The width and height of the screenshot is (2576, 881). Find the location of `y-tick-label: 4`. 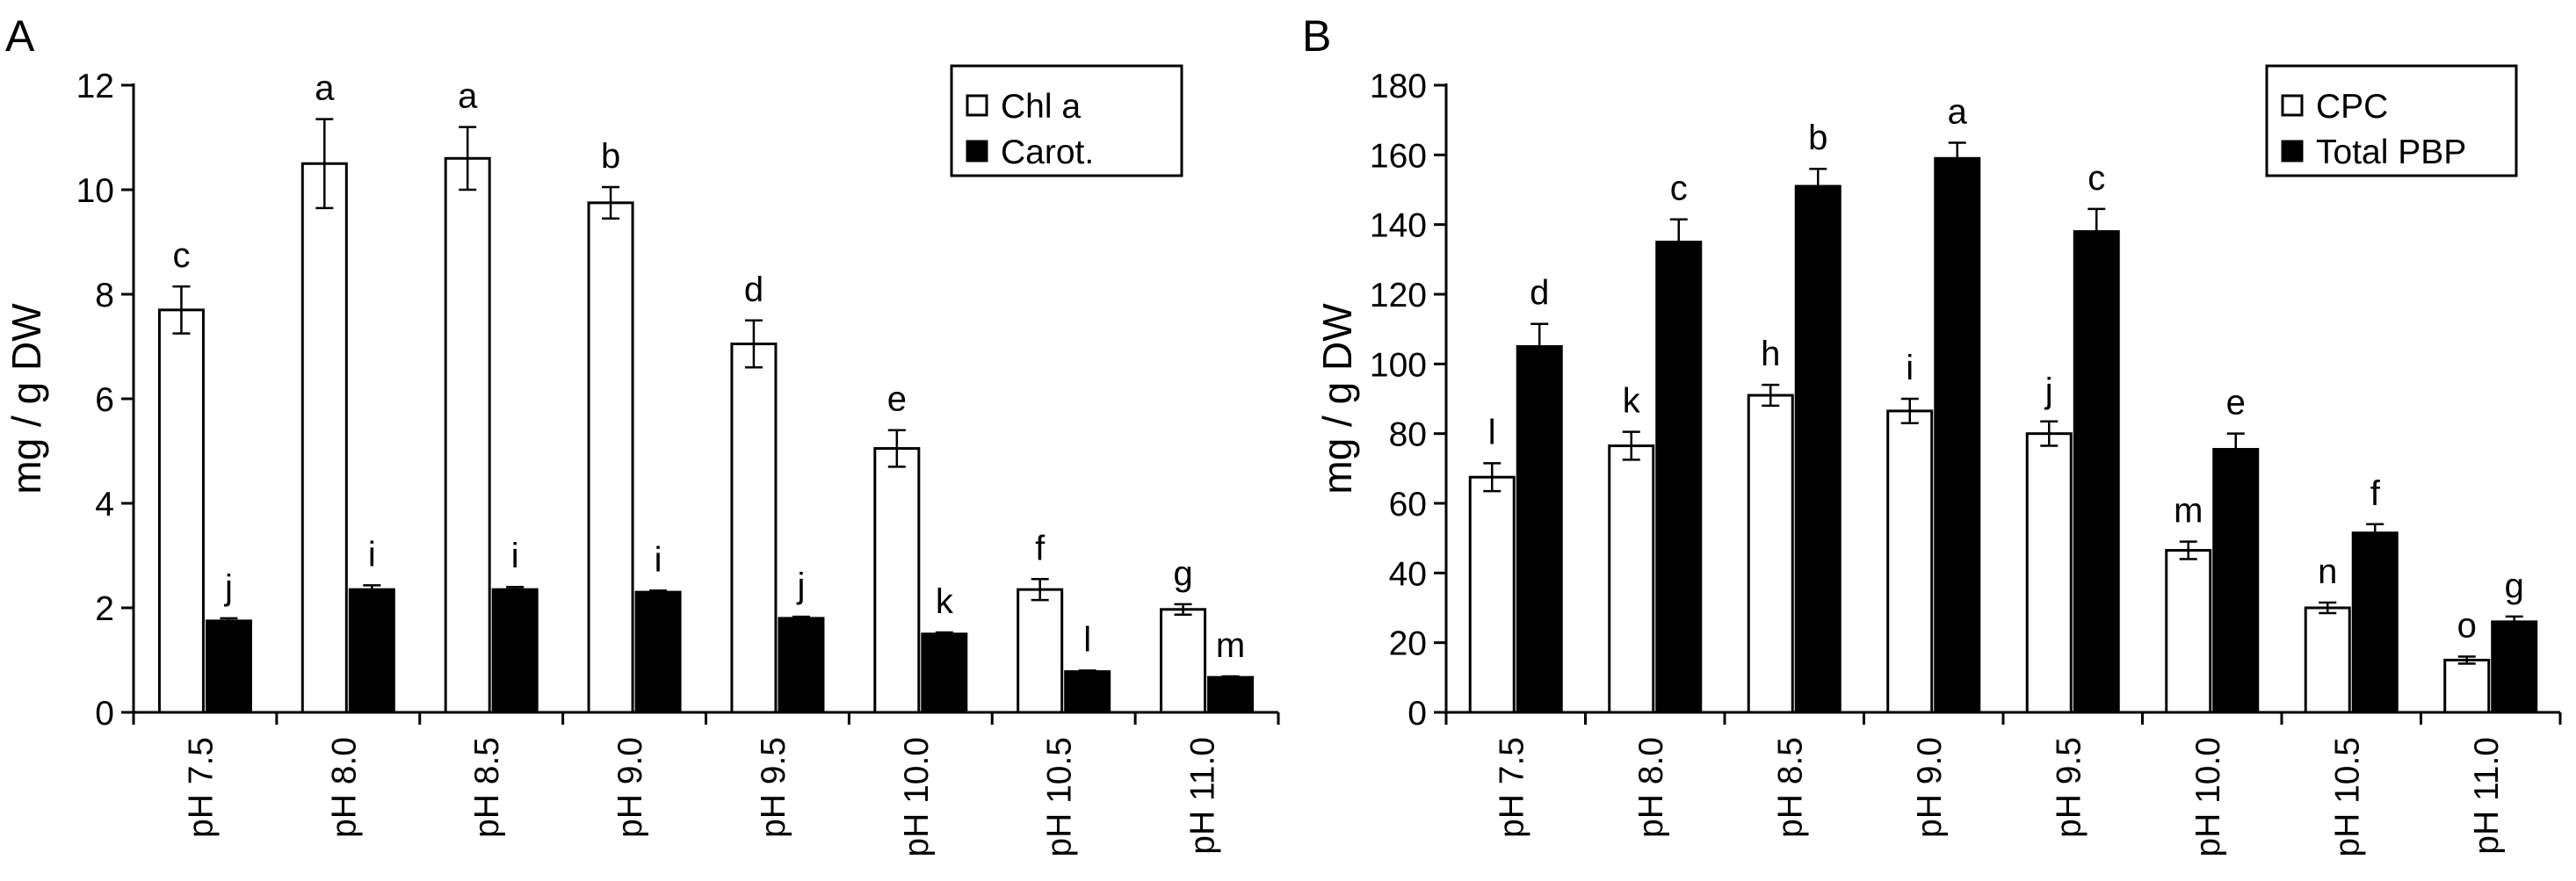

y-tick-label: 4 is located at coordinates (104, 505).